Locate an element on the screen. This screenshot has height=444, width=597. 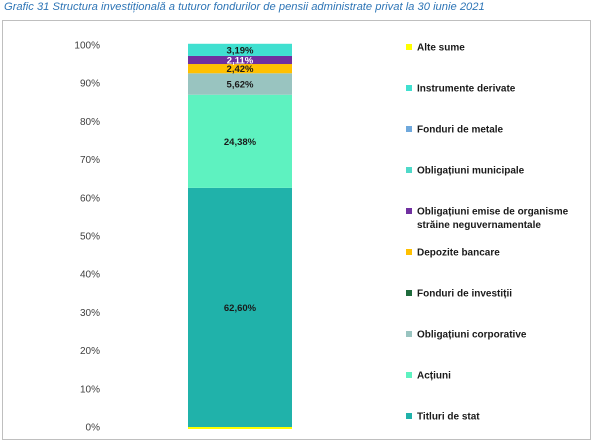
legend-label: Fonduri de metale is located at coordinates (460, 130).